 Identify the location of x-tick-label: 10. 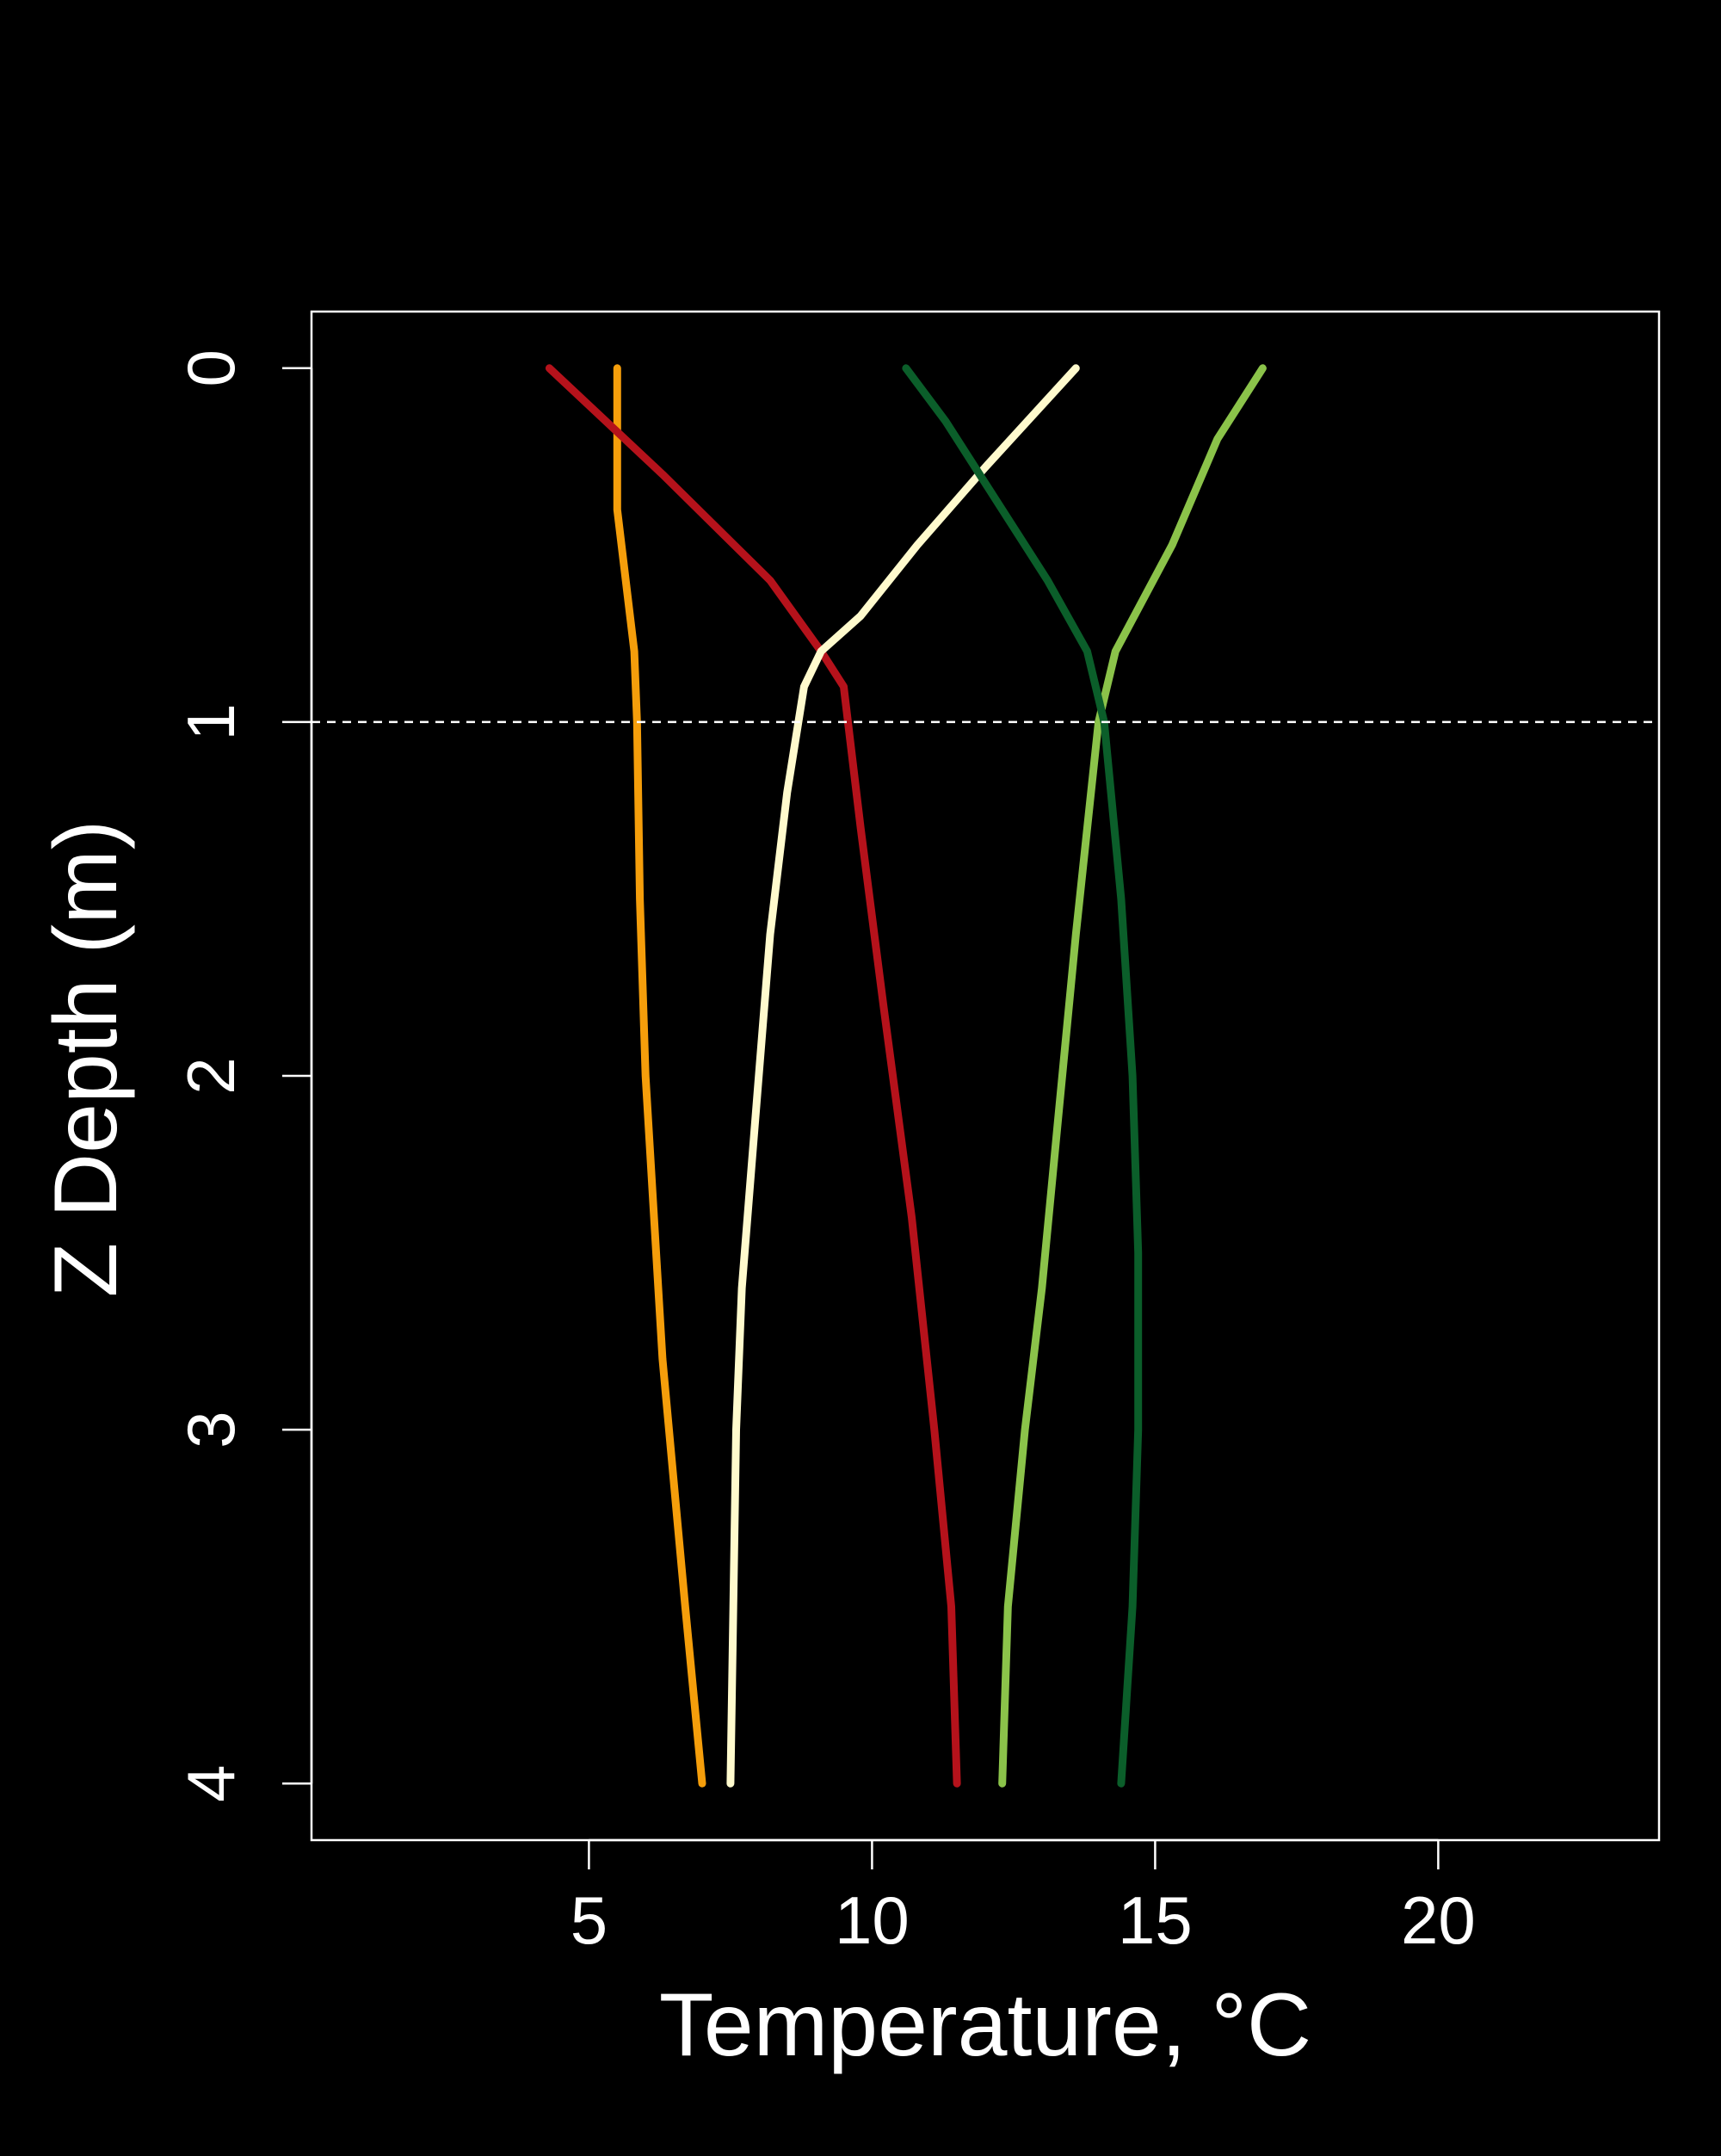
(872, 1920).